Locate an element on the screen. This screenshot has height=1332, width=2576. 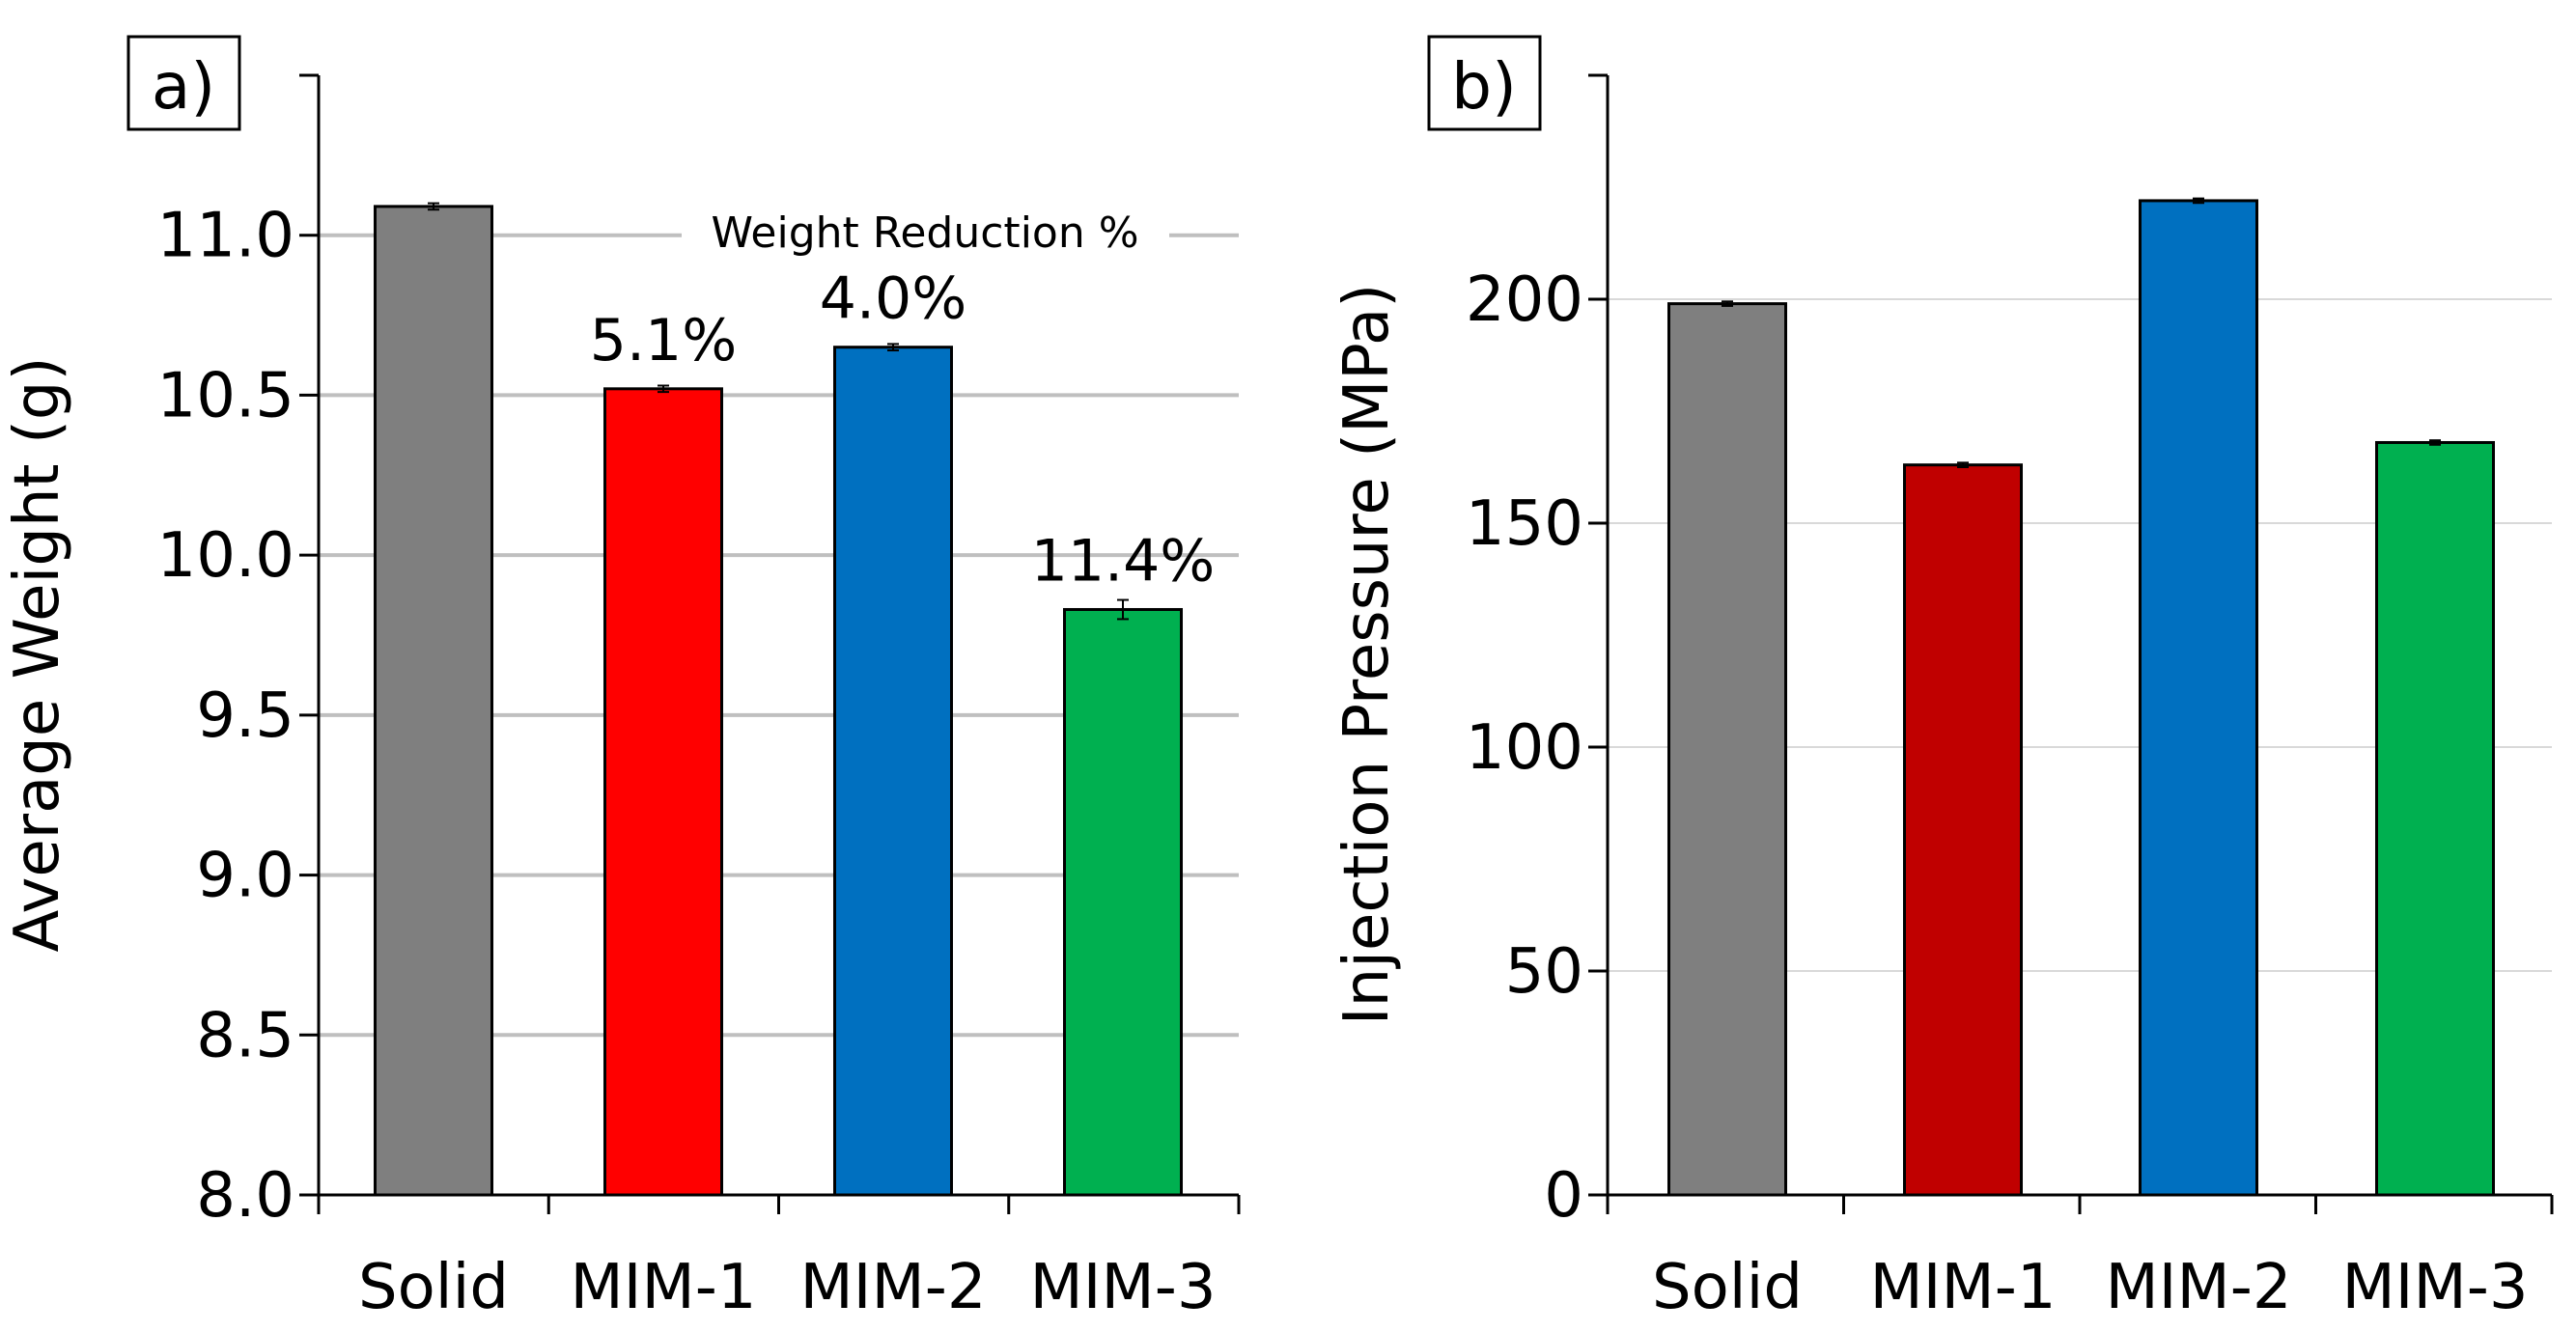
y-tick-label: 100 is located at coordinates (1525, 748).